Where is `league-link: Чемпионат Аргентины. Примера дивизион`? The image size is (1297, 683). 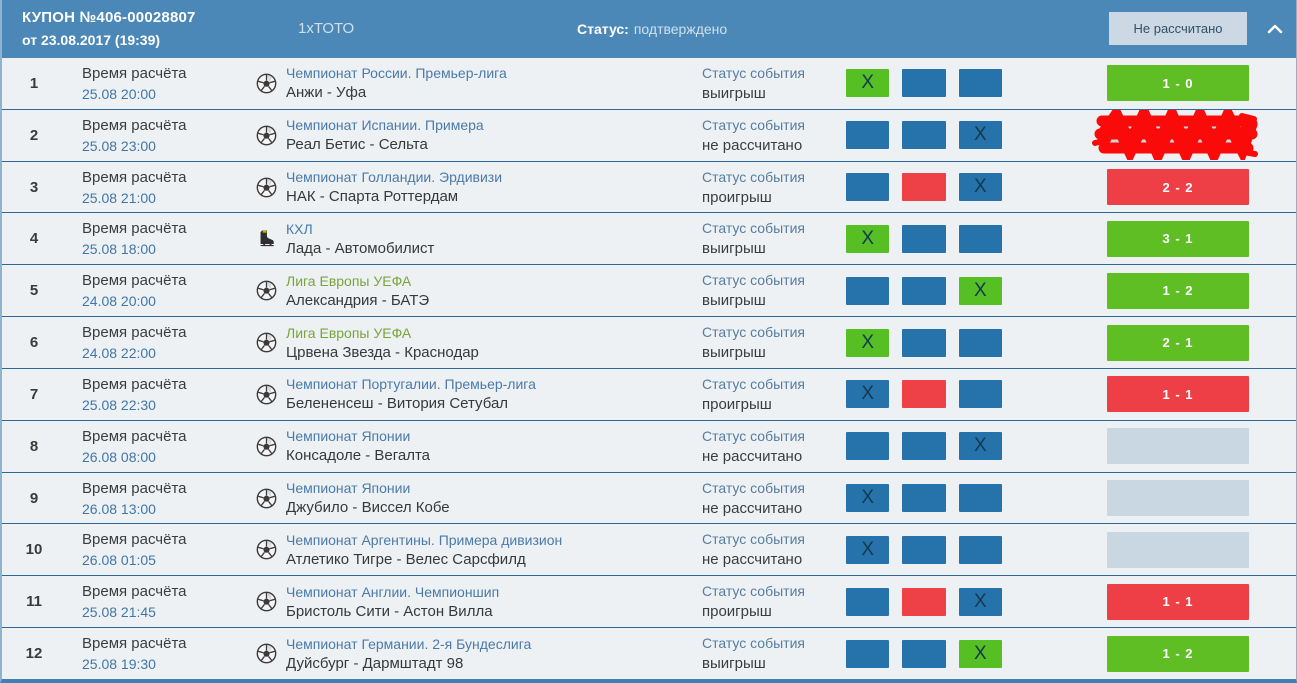 league-link: Чемпионат Аргентины. Примера дивизион is located at coordinates (424, 539).